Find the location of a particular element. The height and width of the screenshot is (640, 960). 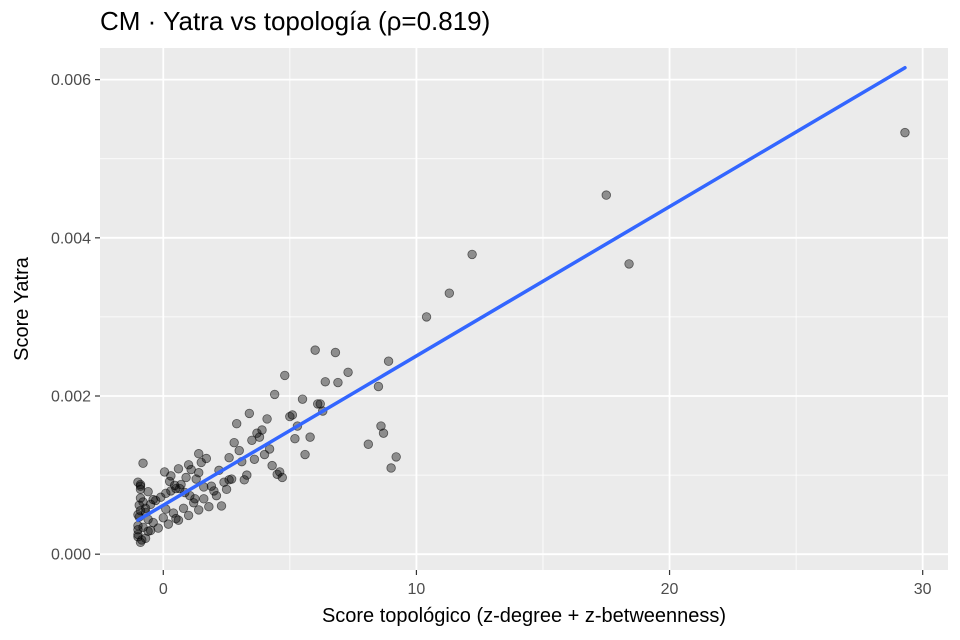

y-tick-label: 0.006 is located at coordinates (71, 80).